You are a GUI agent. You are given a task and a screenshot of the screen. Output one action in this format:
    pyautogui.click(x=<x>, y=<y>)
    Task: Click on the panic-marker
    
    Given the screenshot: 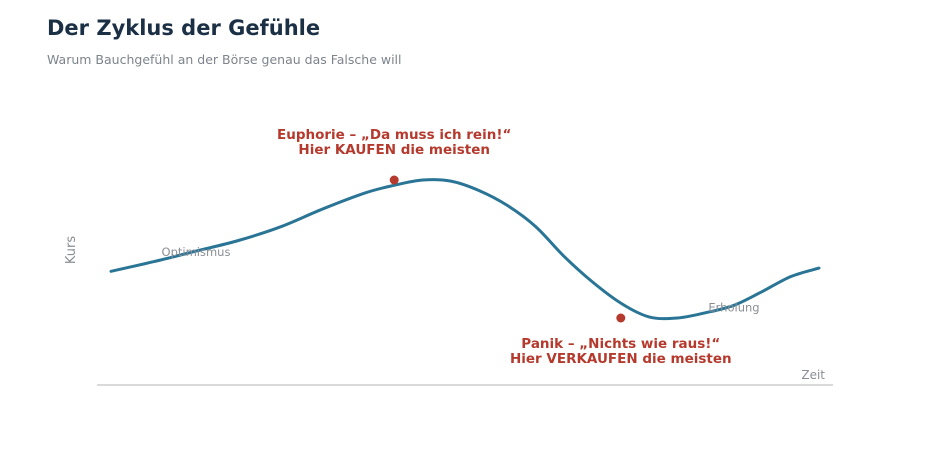 What is the action you would take?
    pyautogui.click(x=621, y=318)
    